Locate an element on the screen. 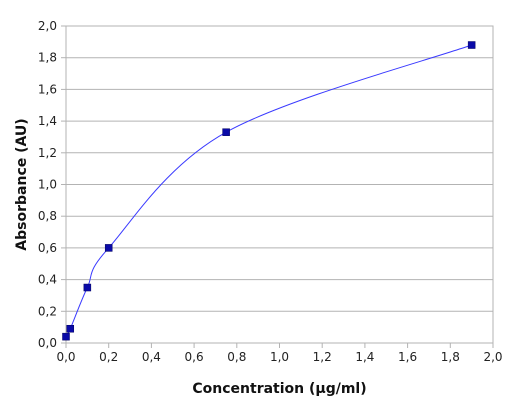  y-tick-label: 1,4 is located at coordinates (47, 121).